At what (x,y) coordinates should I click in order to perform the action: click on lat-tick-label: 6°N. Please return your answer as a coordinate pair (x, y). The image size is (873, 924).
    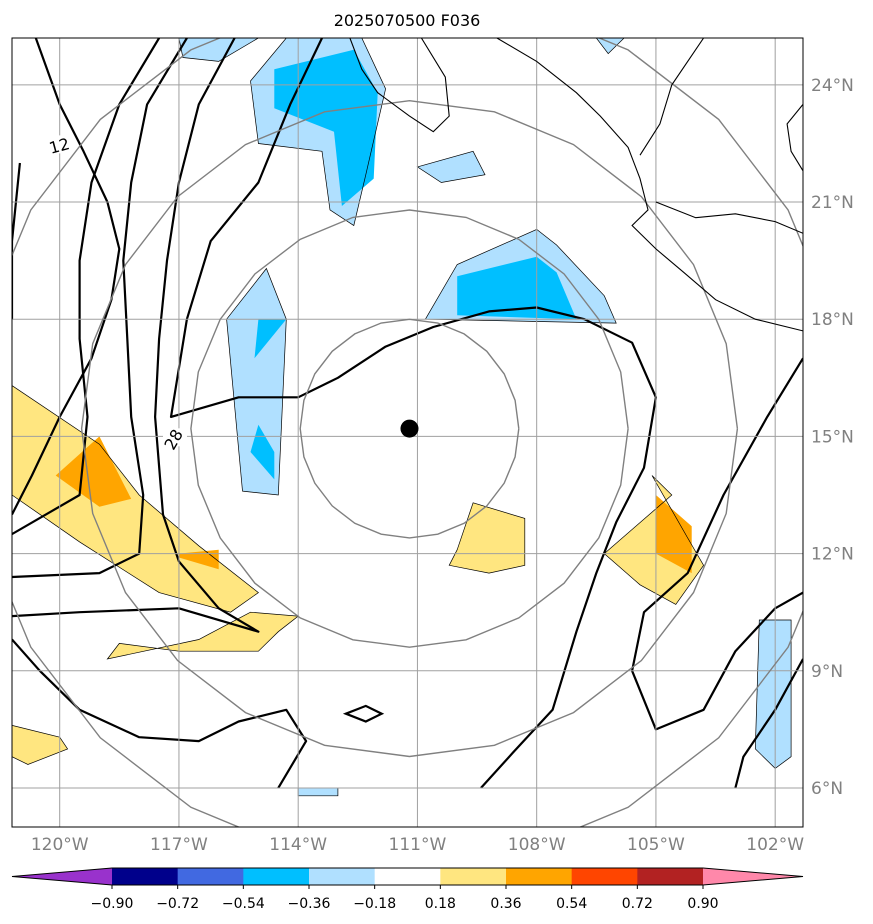
    Looking at the image, I should click on (827, 789).